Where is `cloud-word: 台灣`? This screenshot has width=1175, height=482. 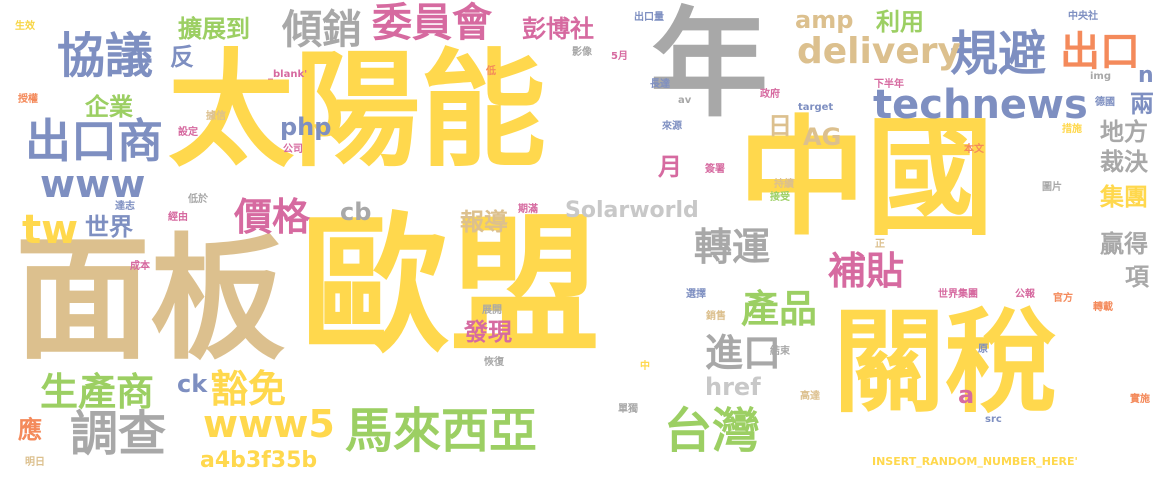
cloud-word: 台灣 is located at coordinates (712, 431).